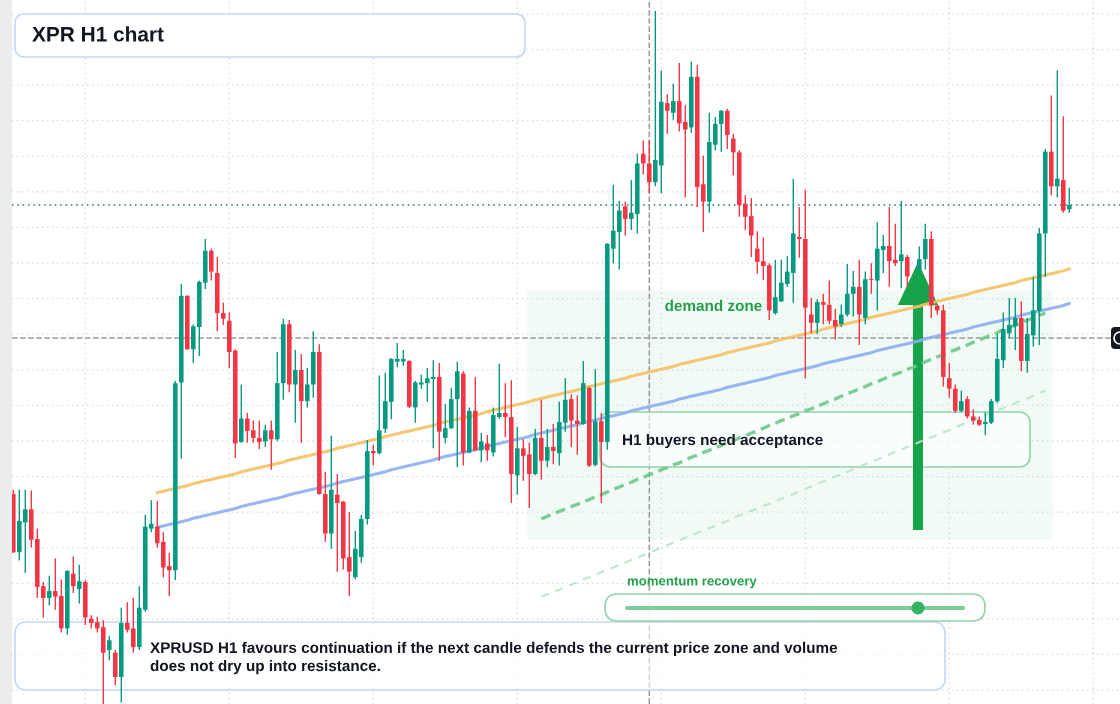 Image resolution: width=1120 pixels, height=704 pixels. What do you see at coordinates (723, 441) in the screenshot?
I see `annotation: H1 buyers need acceptance` at bounding box center [723, 441].